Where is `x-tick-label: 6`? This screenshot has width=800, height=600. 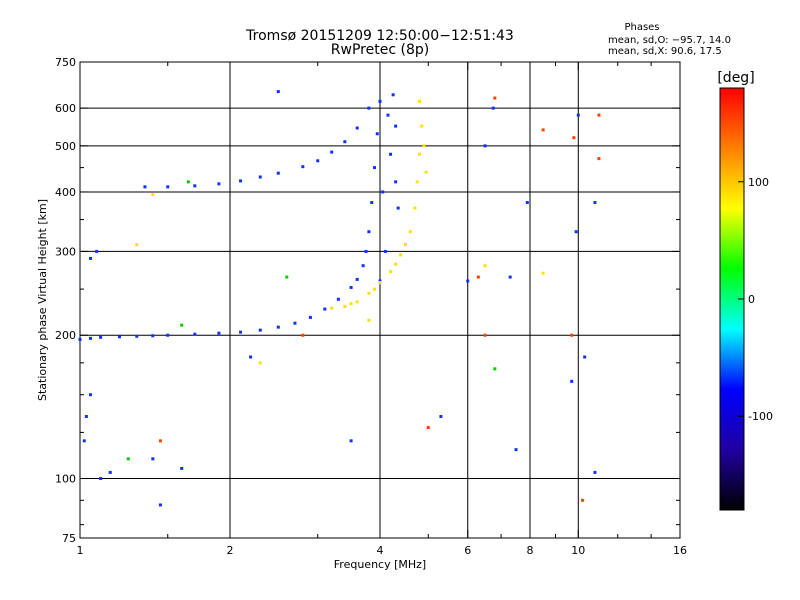 x-tick-label: 6 is located at coordinates (467, 550).